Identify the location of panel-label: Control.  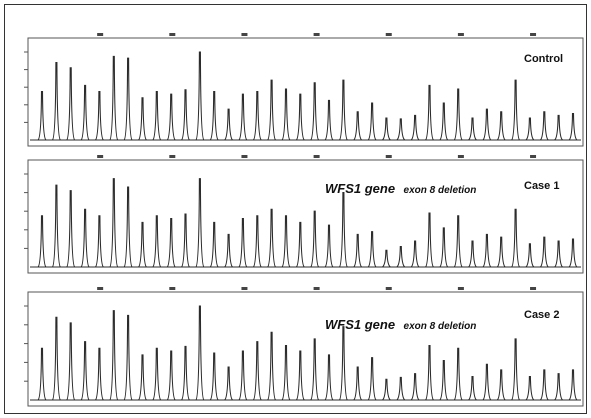
(543, 59).